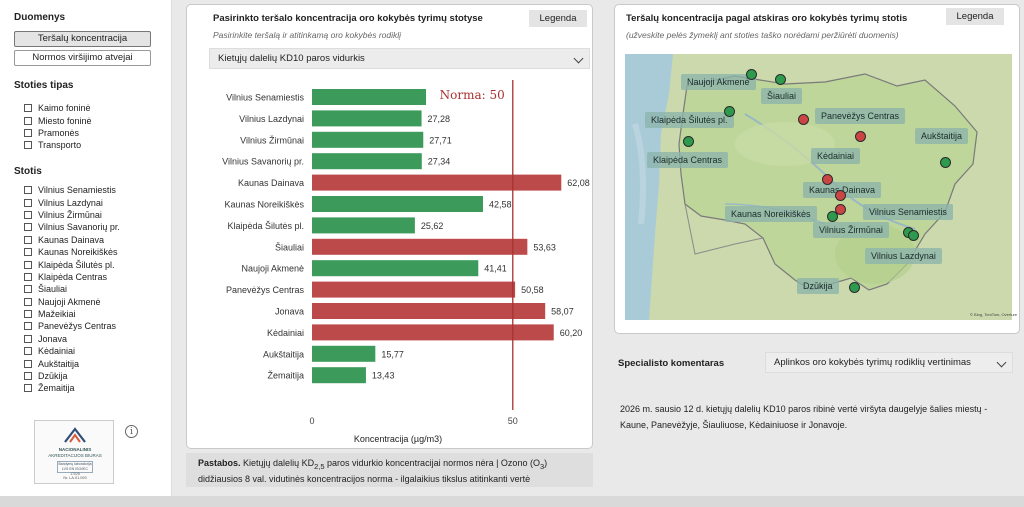  I want to click on station-type-option: Kaimo foninė, so click(58, 108).